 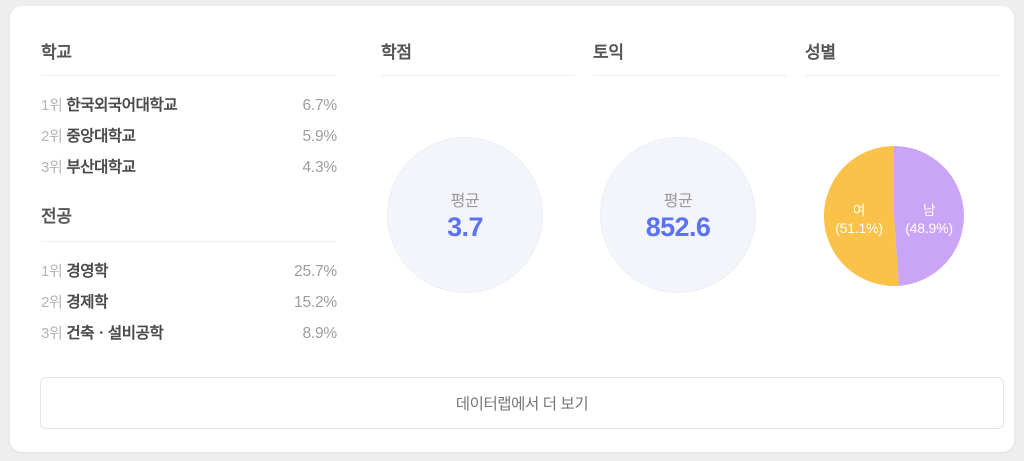 I want to click on rank-percentage: 15.2%, so click(x=315, y=302).